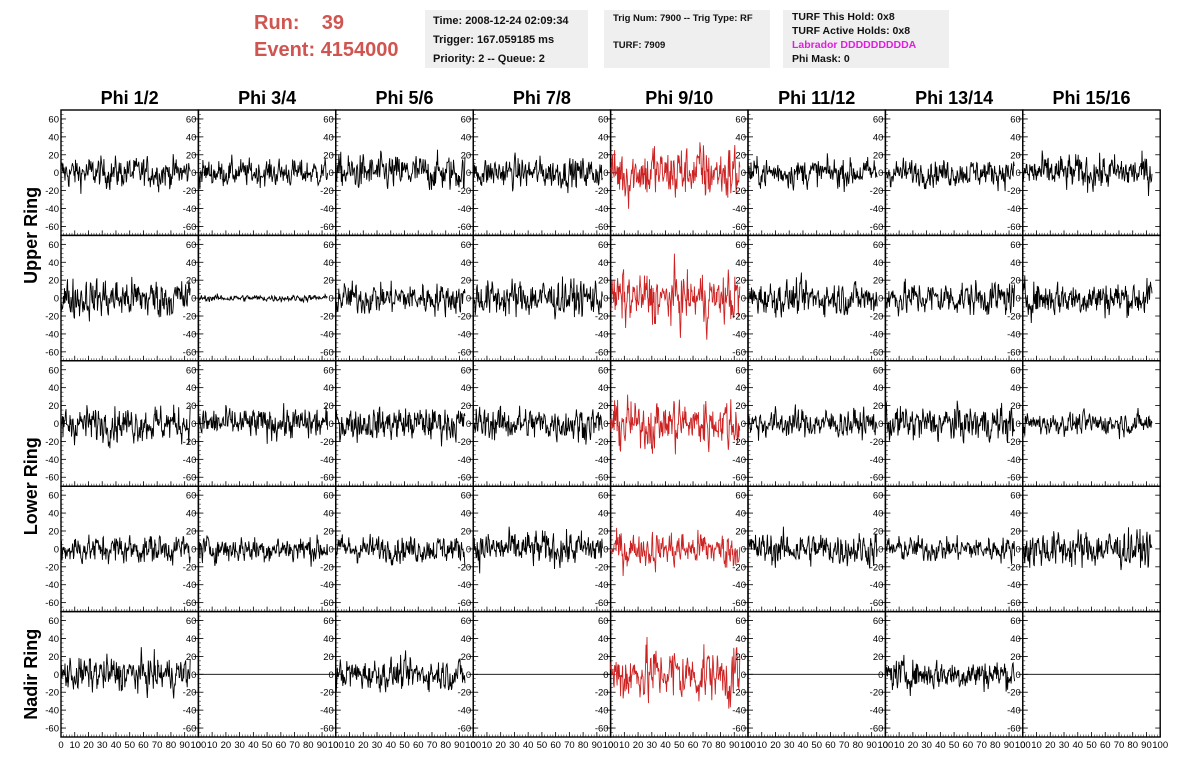 The image size is (1196, 772). Describe the element at coordinates (326, 37) in the screenshot. I see `run-event-block: Run: 39 Event: 4154000` at that location.